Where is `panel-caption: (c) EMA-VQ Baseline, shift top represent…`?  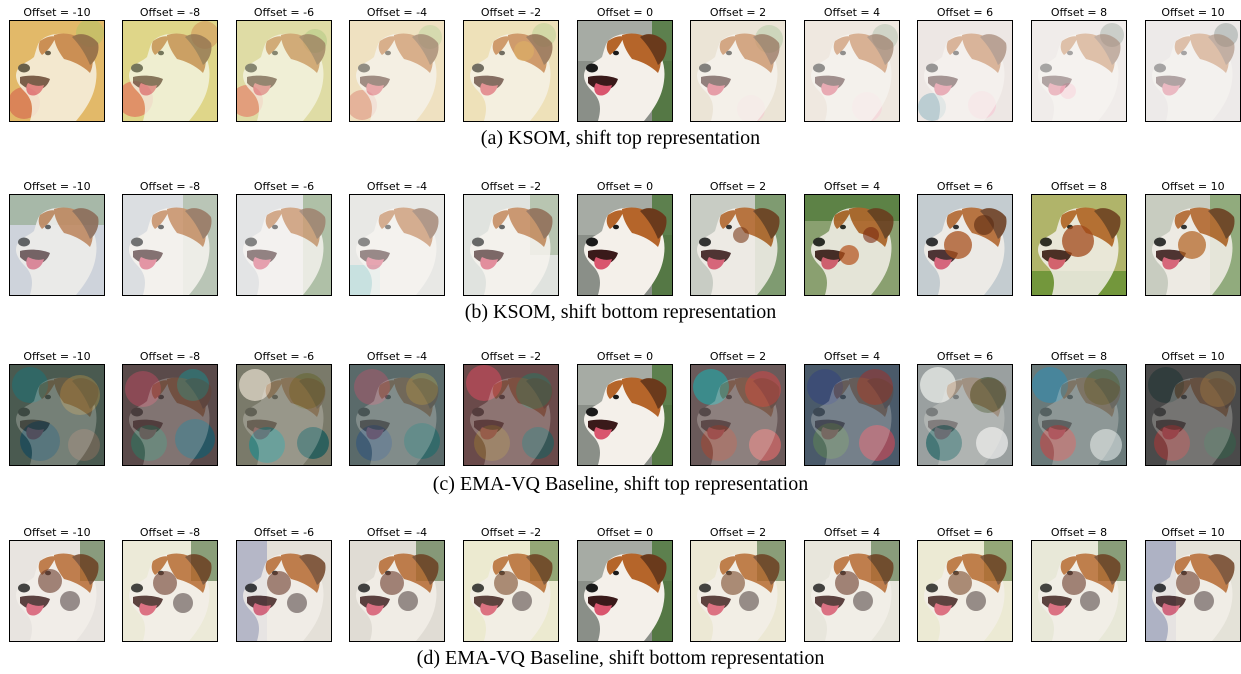
panel-caption: (c) EMA-VQ Baseline, shift top represent… is located at coordinates (620, 484).